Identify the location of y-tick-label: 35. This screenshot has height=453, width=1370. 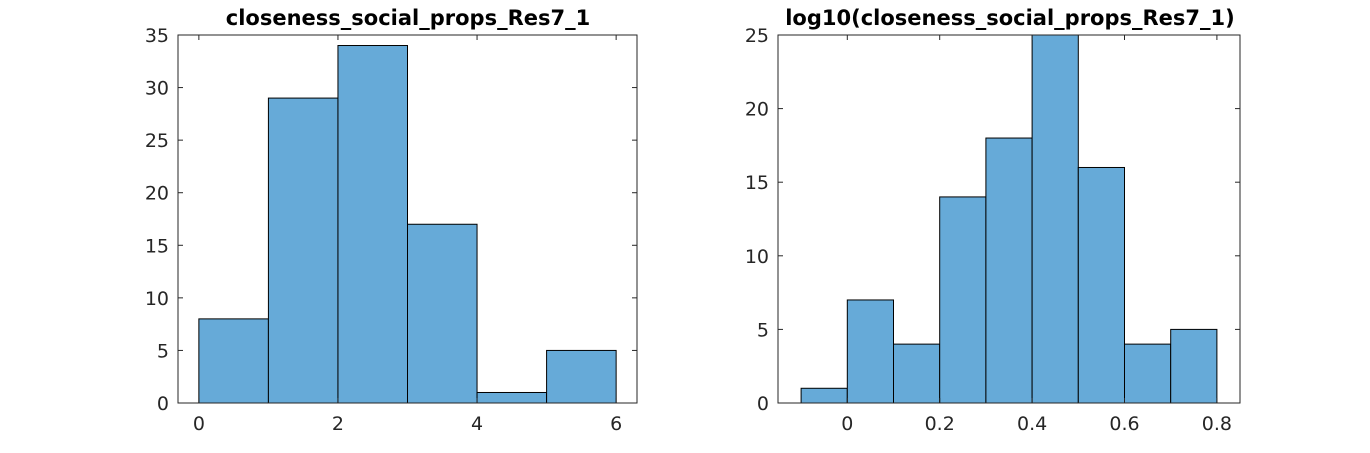
(157, 36).